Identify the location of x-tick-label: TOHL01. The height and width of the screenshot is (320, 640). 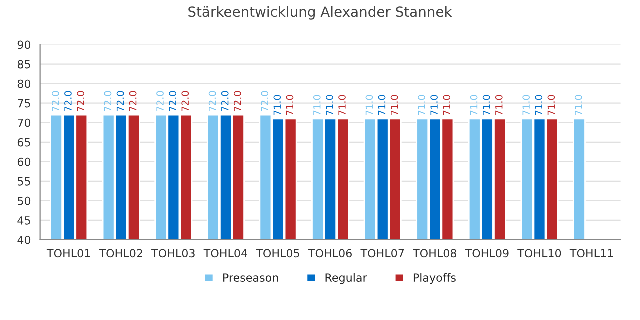
(68, 253).